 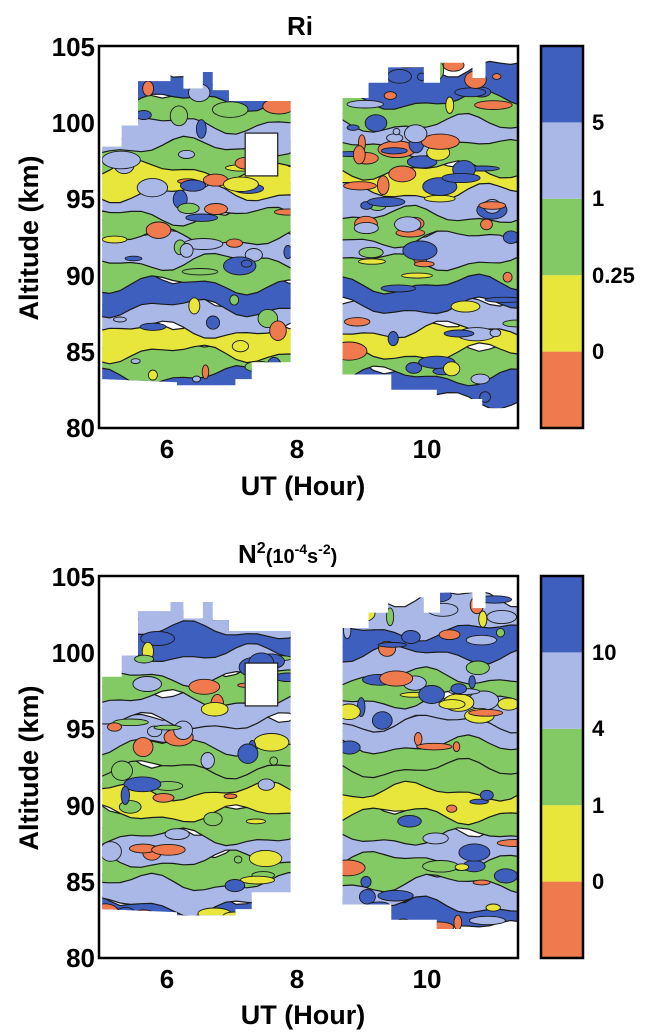 What do you see at coordinates (598, 805) in the screenshot?
I see `colorbar-level-label: 1` at bounding box center [598, 805].